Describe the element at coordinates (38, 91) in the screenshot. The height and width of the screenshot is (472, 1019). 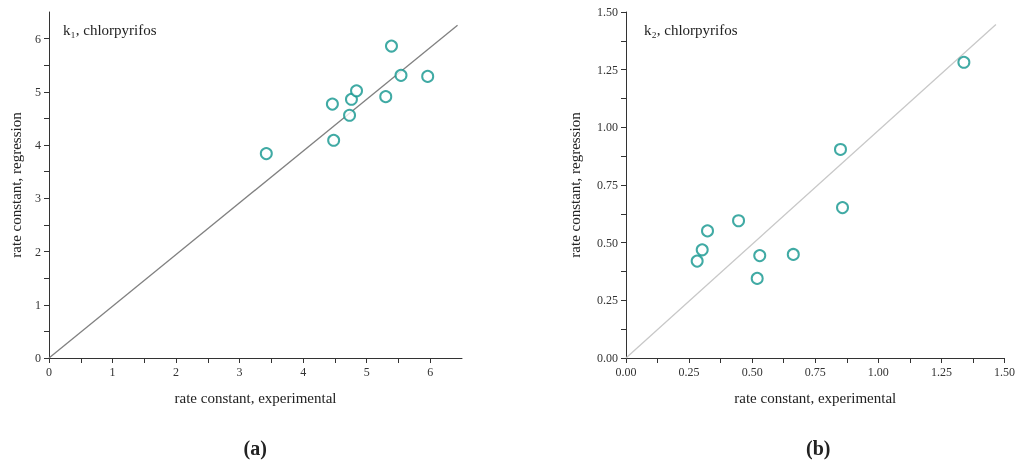
I see `y-tick-label: 5` at that location.